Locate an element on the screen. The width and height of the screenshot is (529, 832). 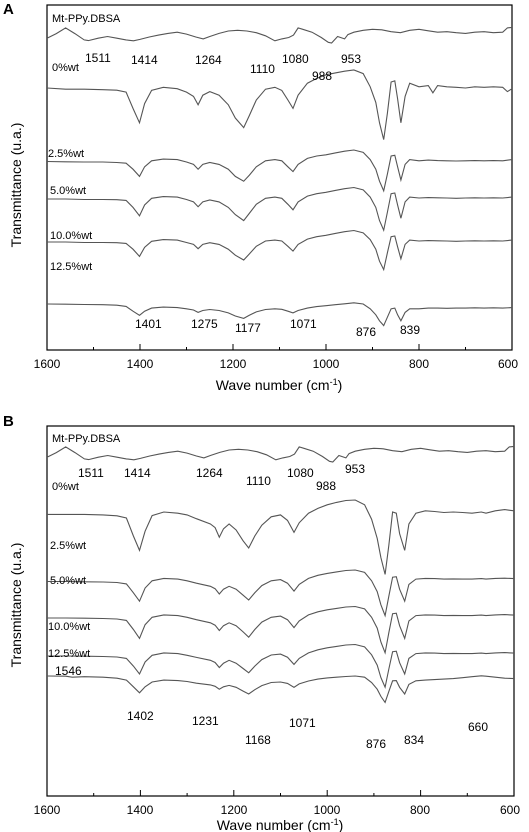
peak-annotation: 1168 is located at coordinates (258, 740).